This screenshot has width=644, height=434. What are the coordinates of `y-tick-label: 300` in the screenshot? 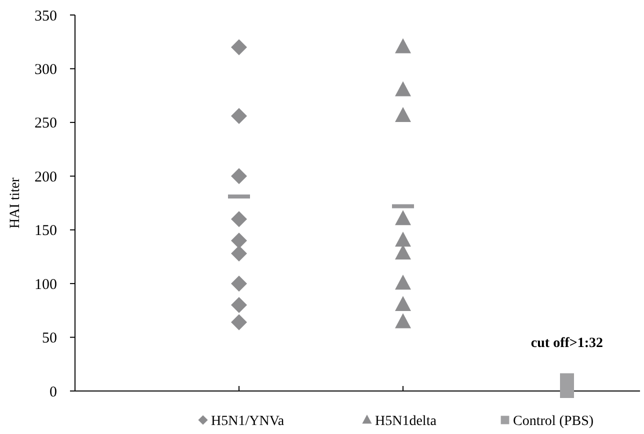 It's located at (45, 70).